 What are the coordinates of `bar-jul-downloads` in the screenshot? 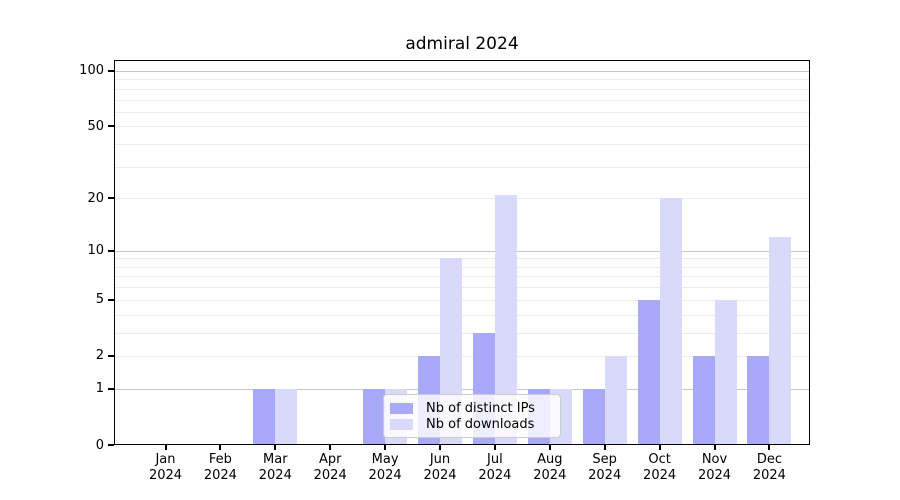 It's located at (505, 319).